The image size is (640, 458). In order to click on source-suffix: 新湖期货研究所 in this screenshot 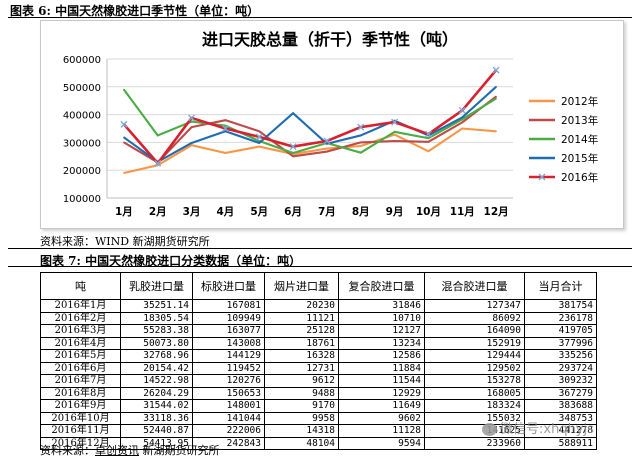, I will do `click(179, 450)`.